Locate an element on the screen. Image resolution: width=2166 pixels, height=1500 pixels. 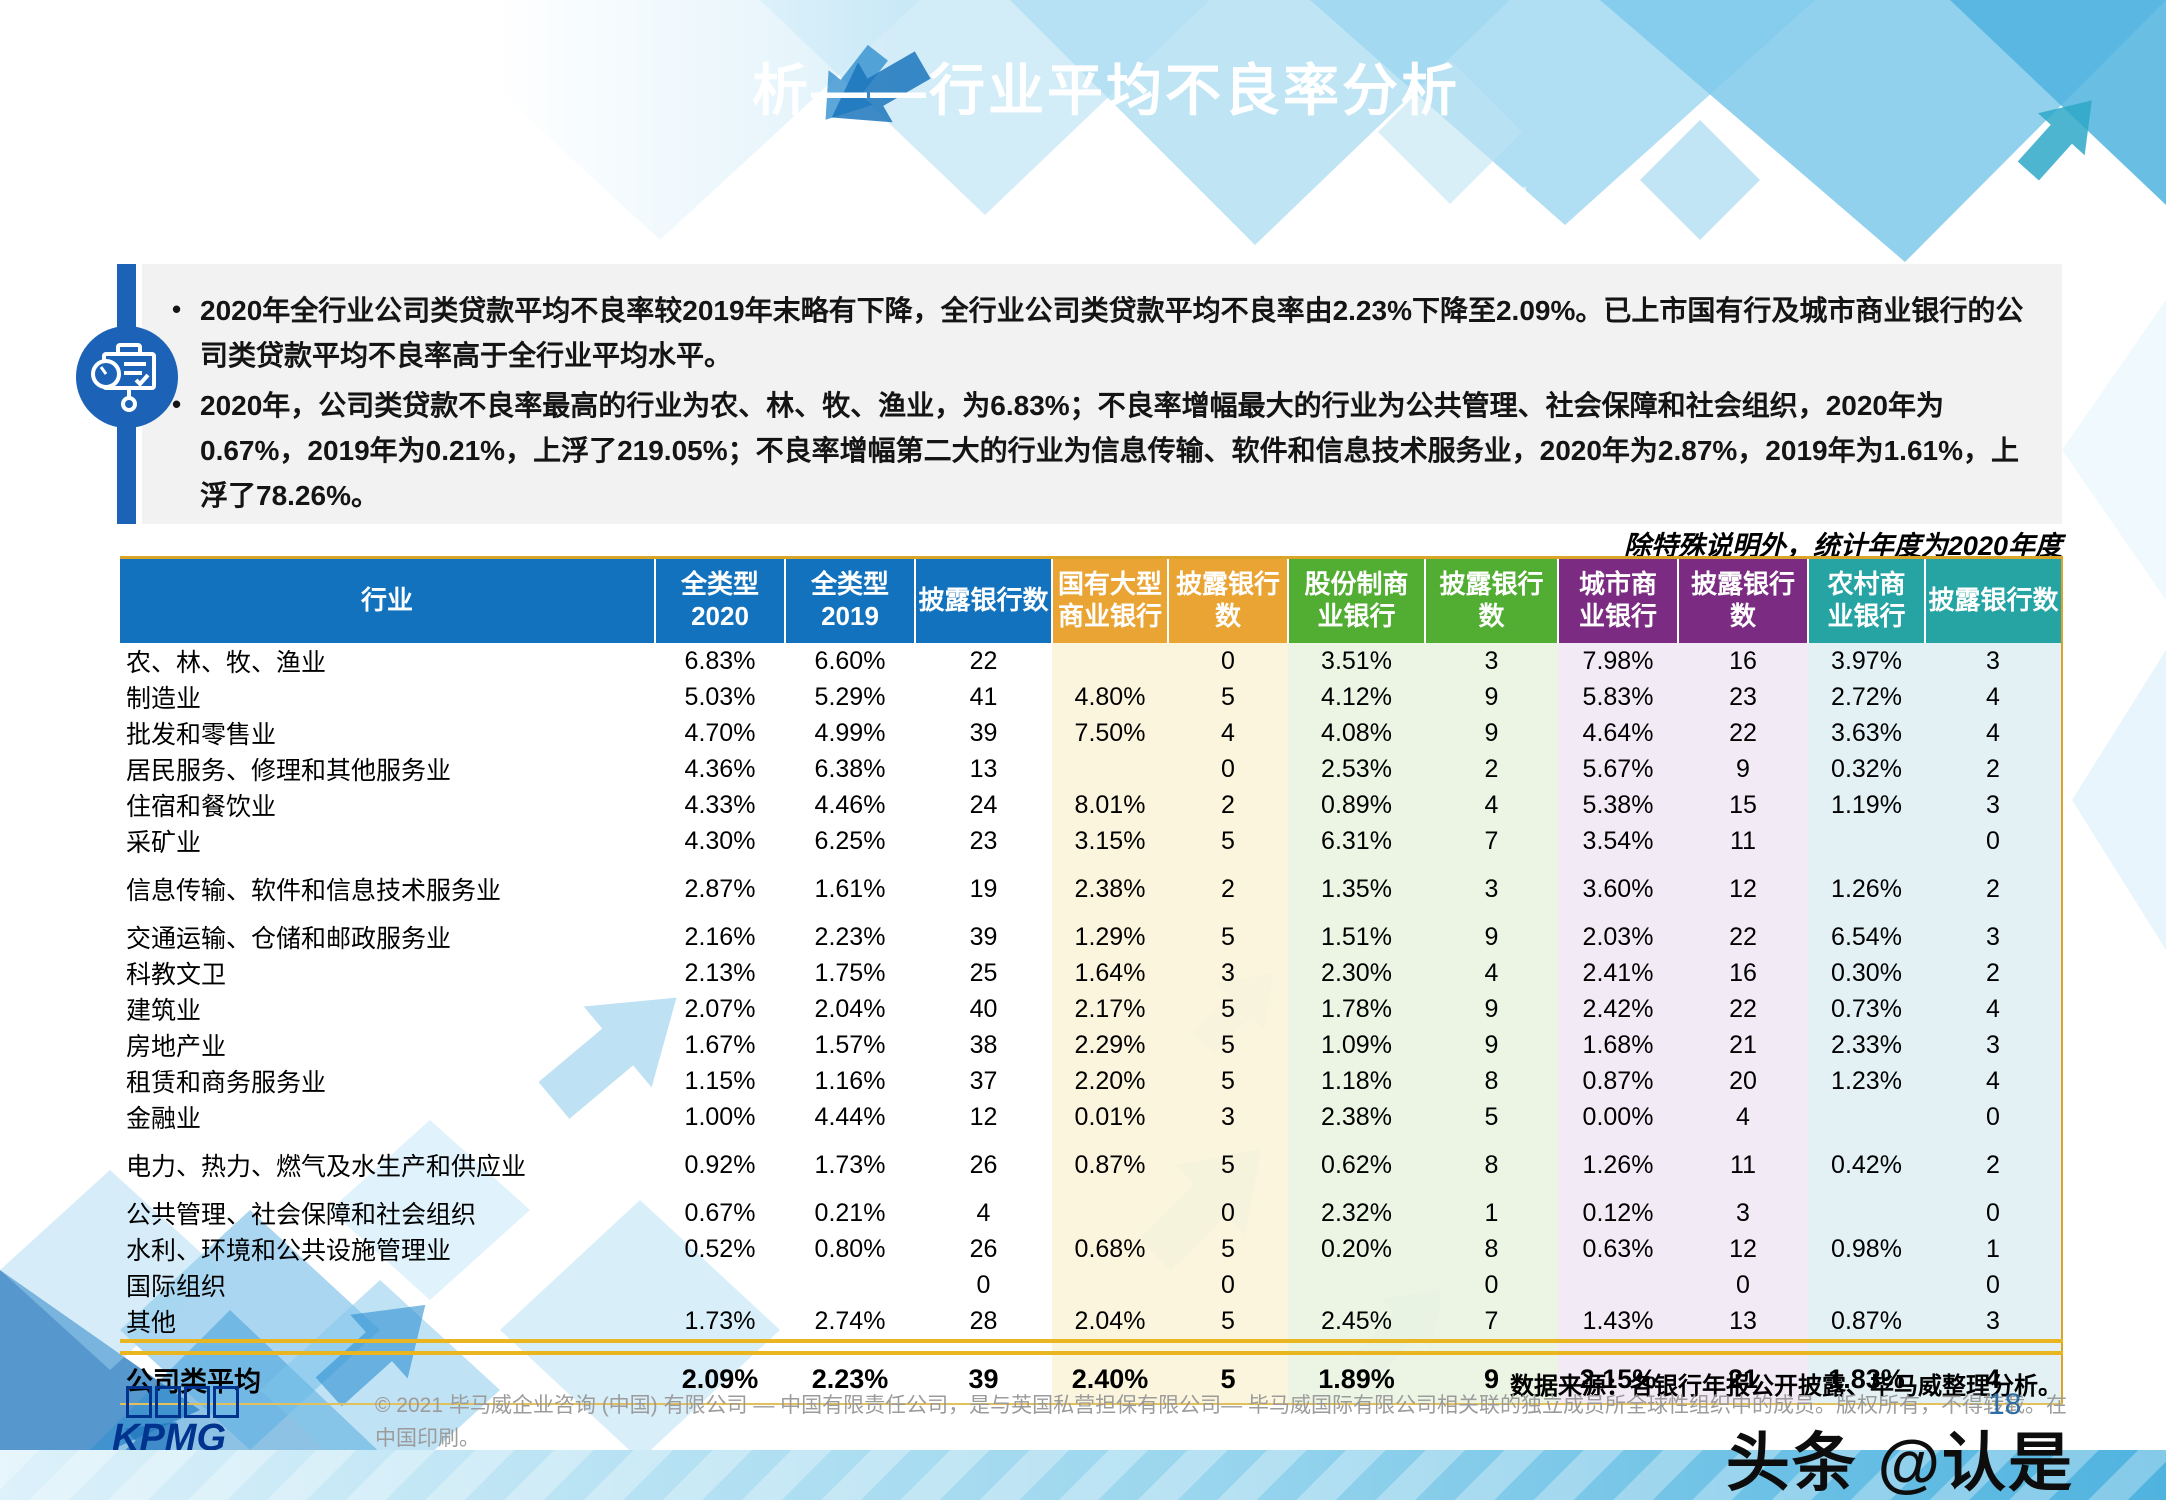
value-cell: 21 is located at coordinates (1743, 1045).